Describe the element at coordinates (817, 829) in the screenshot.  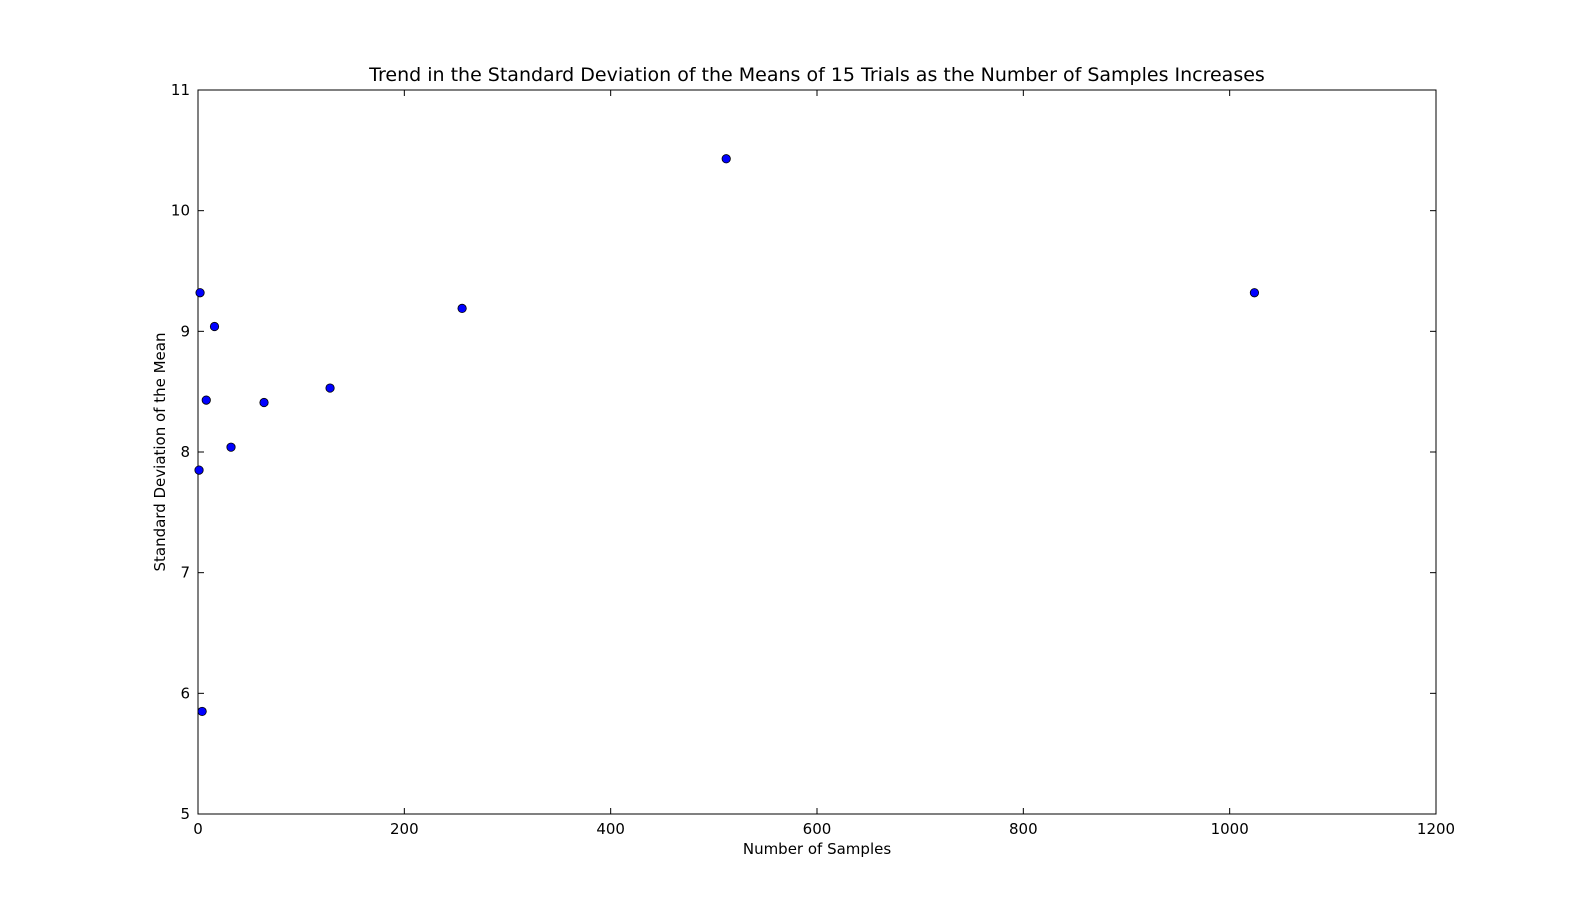
I see `x-tick-label: 600` at that location.